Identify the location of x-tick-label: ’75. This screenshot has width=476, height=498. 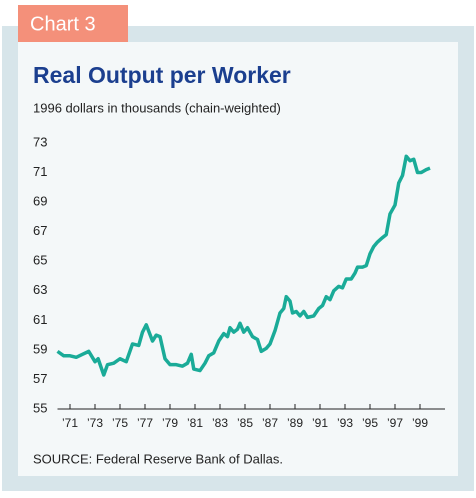
(120, 423).